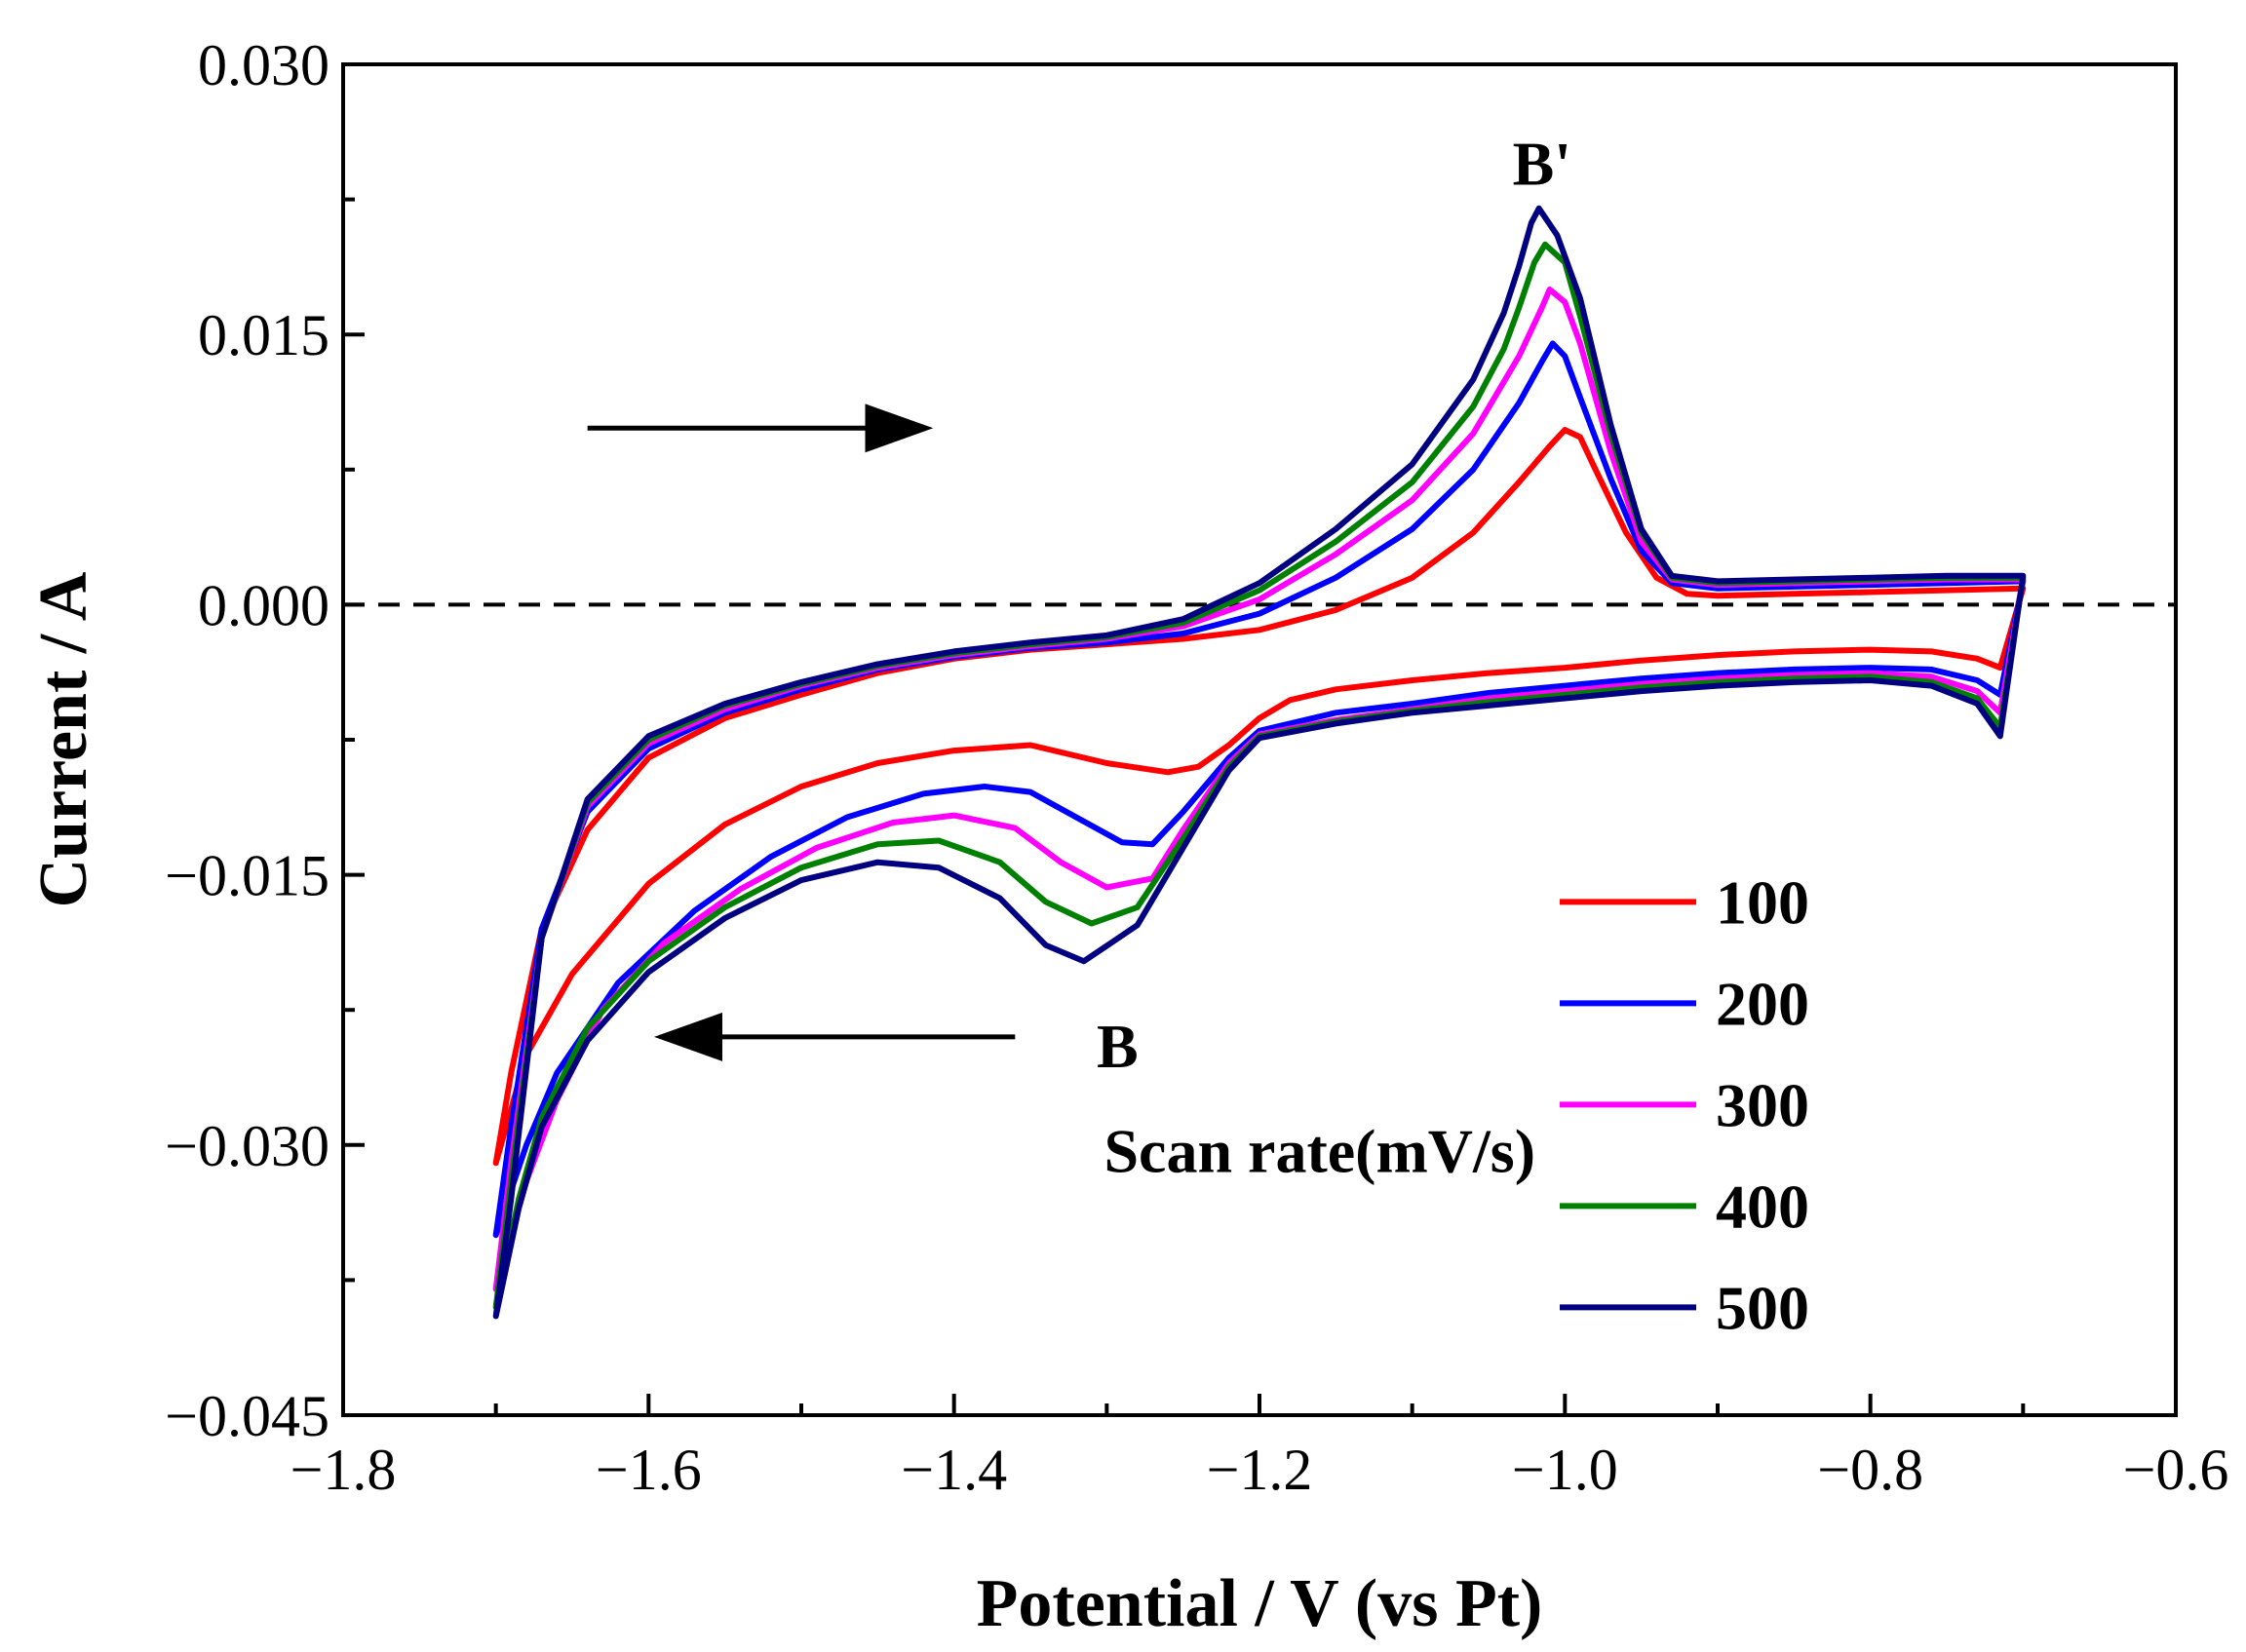 This screenshot has width=2246, height=1652. What do you see at coordinates (1118, 1046) in the screenshot?
I see `peak-label-b: B` at bounding box center [1118, 1046].